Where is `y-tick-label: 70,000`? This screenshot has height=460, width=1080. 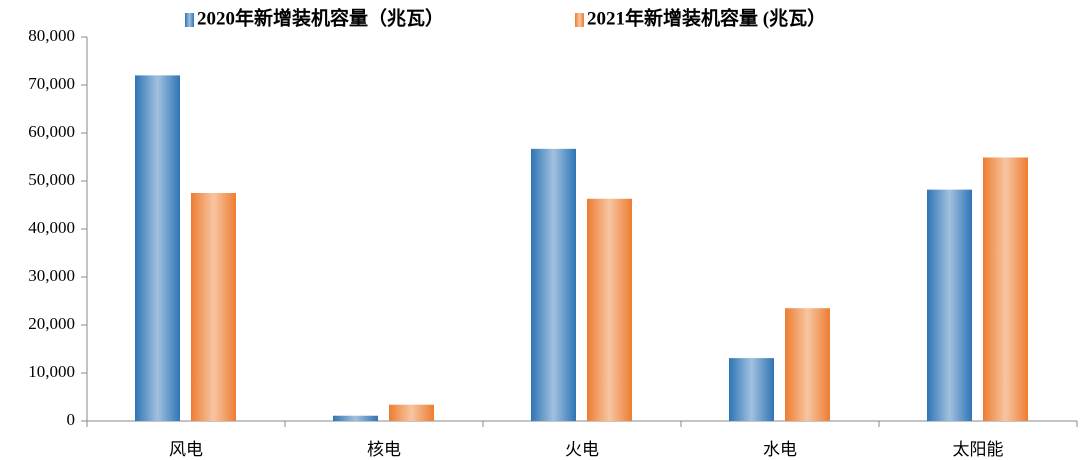
y-tick-label: 70,000 is located at coordinates (51, 83).